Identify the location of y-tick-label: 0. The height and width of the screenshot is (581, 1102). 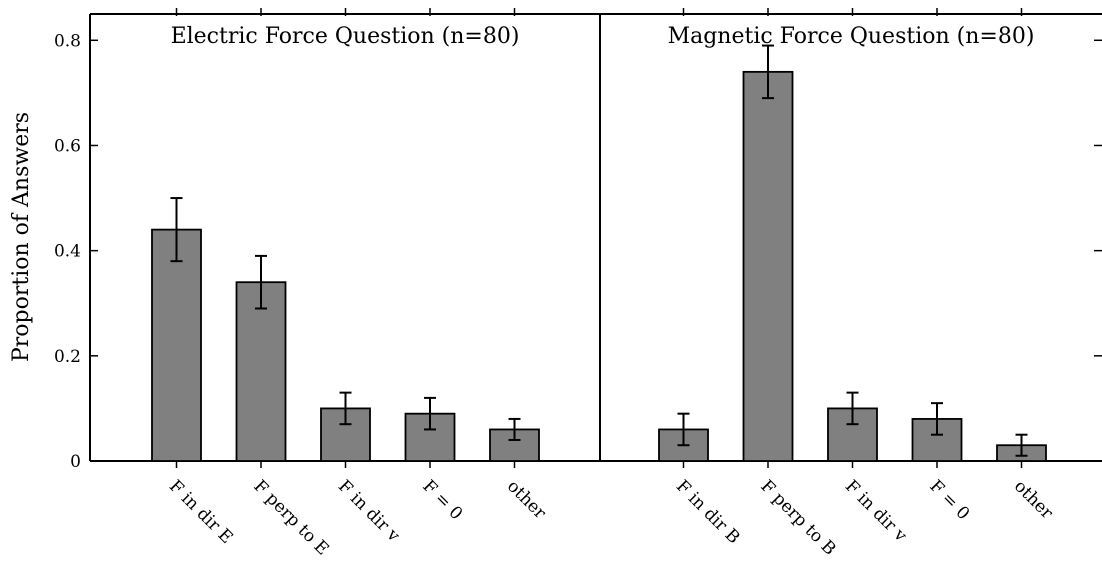
(75, 462).